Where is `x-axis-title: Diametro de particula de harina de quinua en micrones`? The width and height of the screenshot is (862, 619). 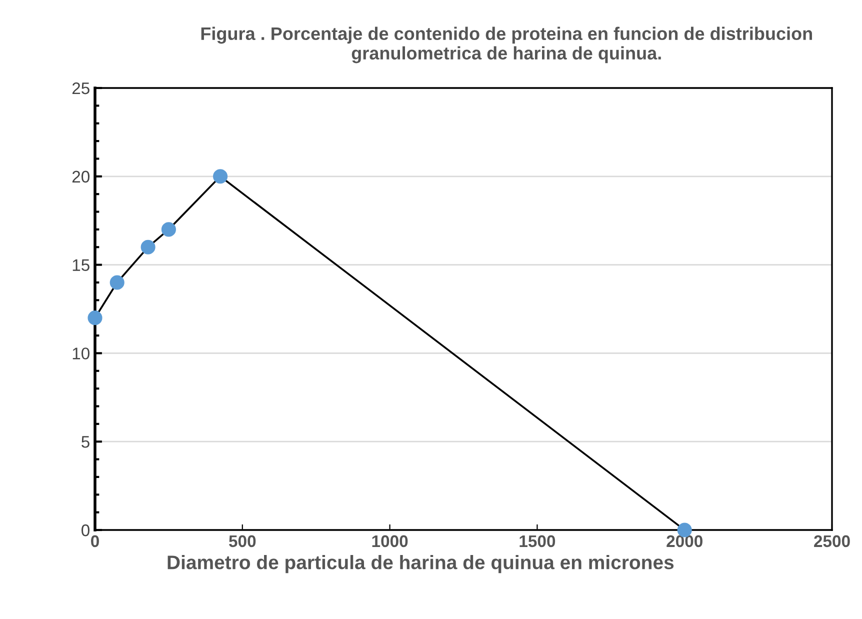
x-axis-title: Diametro de particula de harina de quinua en micrones is located at coordinates (421, 564).